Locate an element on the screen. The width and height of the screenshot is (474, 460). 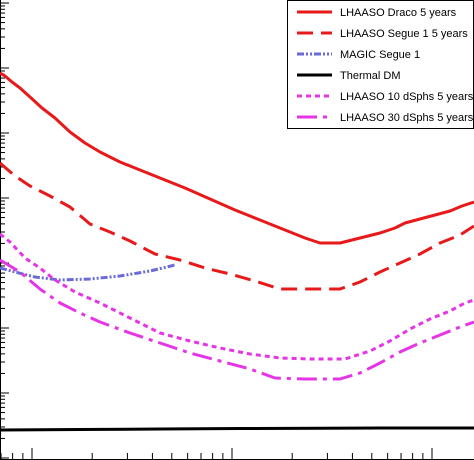
legend-label: LHAASO 10 dSphs 5 years is located at coordinates (407, 97).